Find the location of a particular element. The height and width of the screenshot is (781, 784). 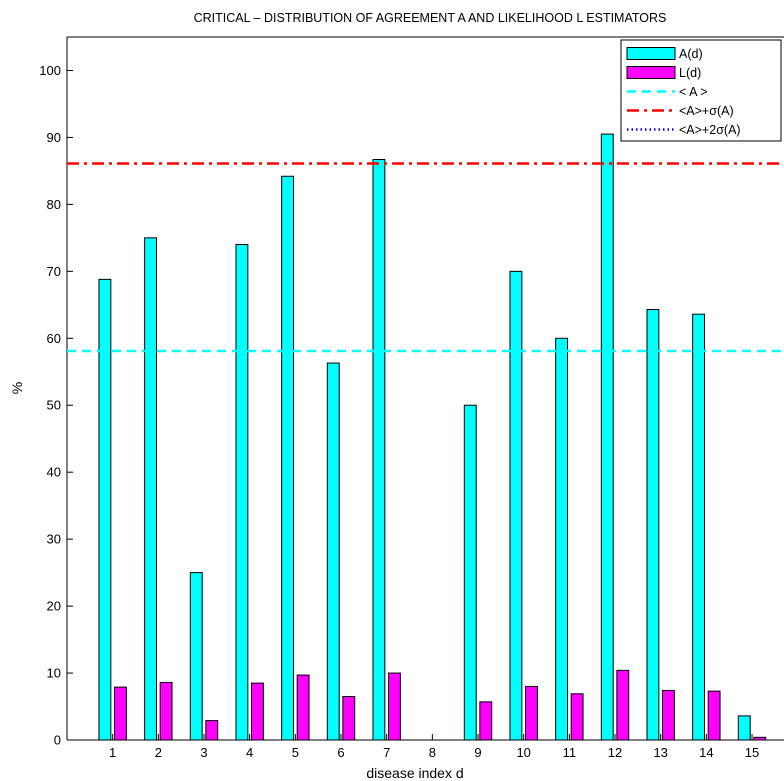

x-tick-label: 1 is located at coordinates (112, 752).